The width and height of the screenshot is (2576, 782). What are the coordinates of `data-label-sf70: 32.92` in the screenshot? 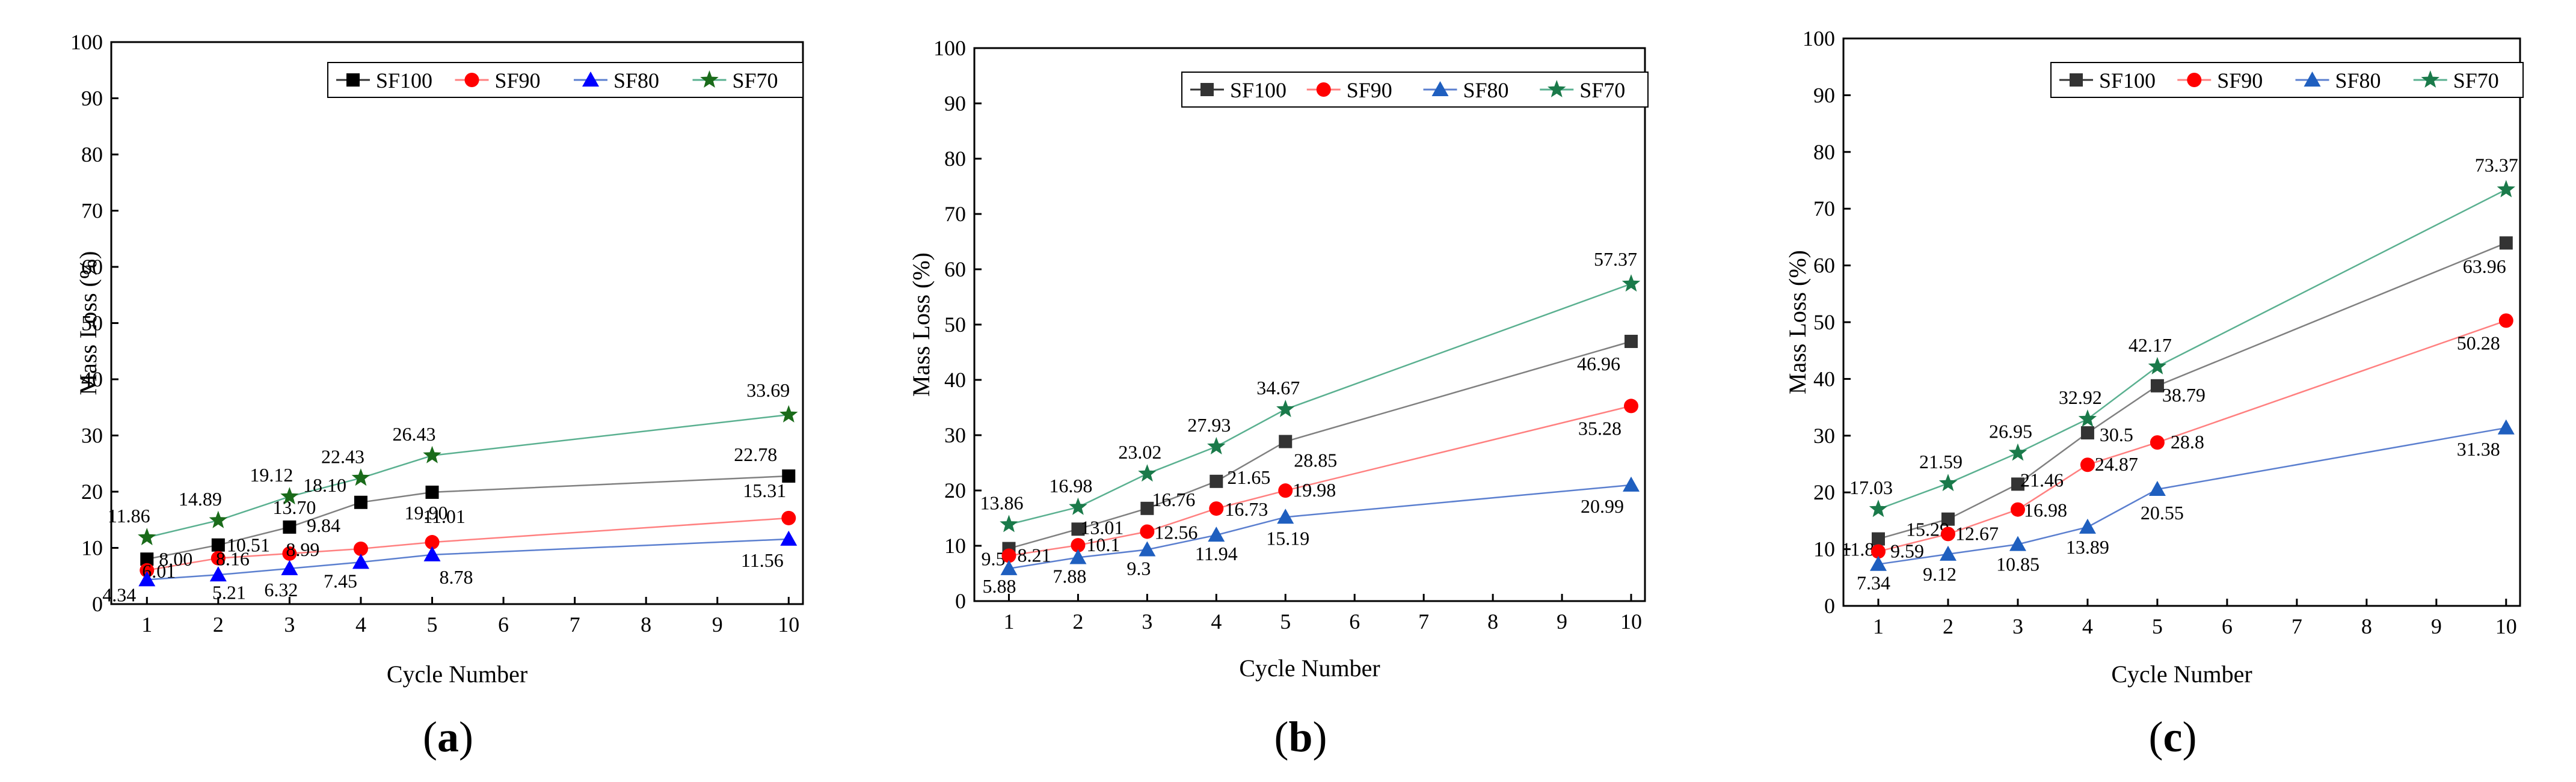 It's located at (2080, 397).